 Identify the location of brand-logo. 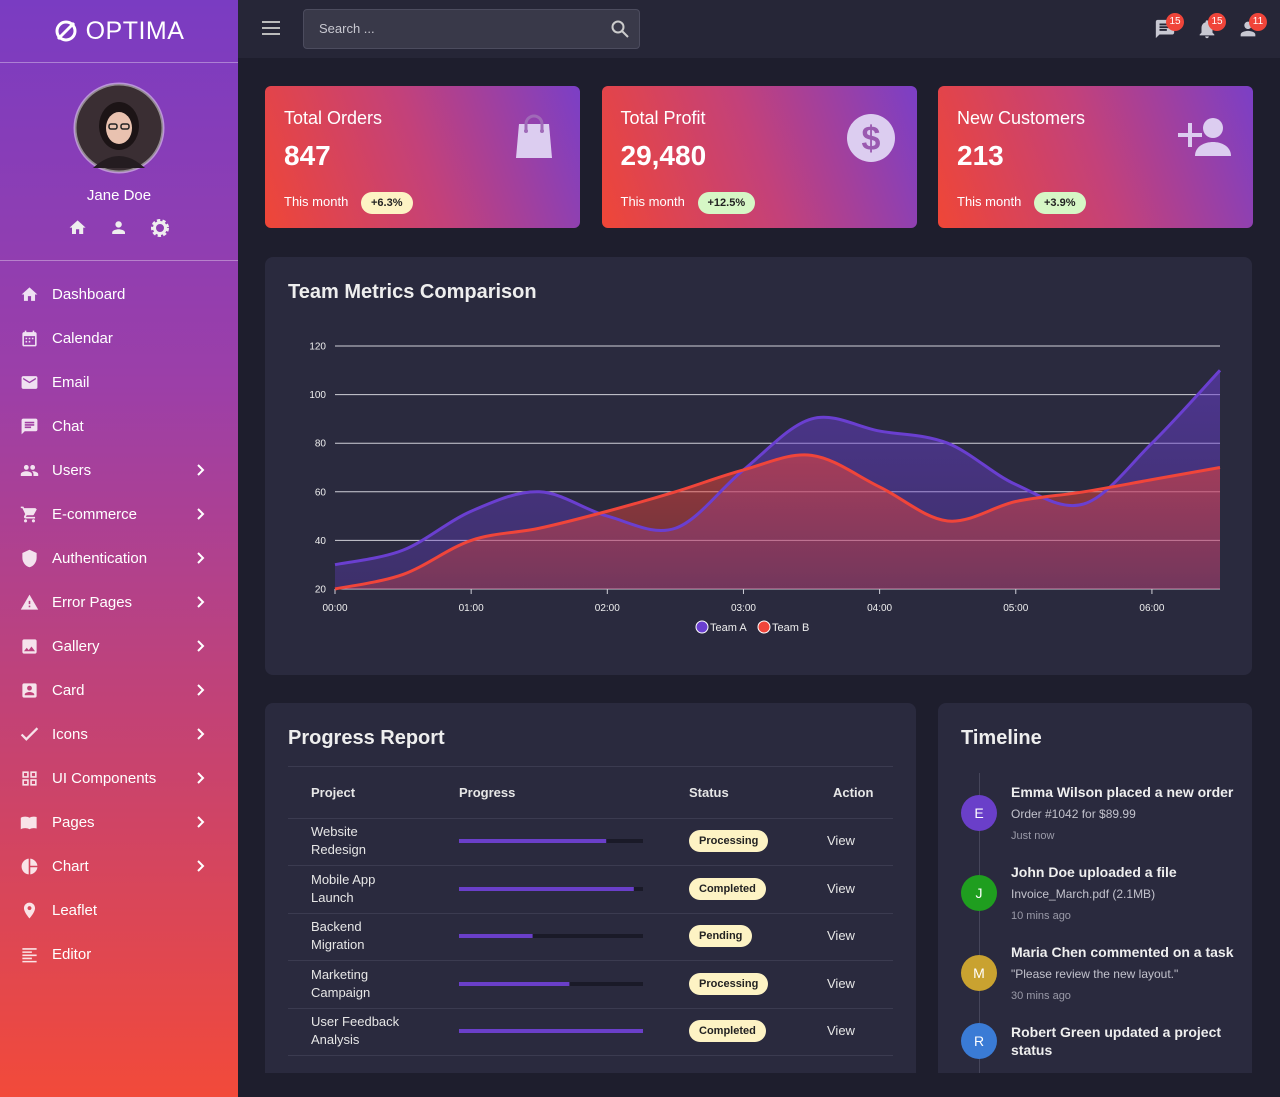
(66, 31).